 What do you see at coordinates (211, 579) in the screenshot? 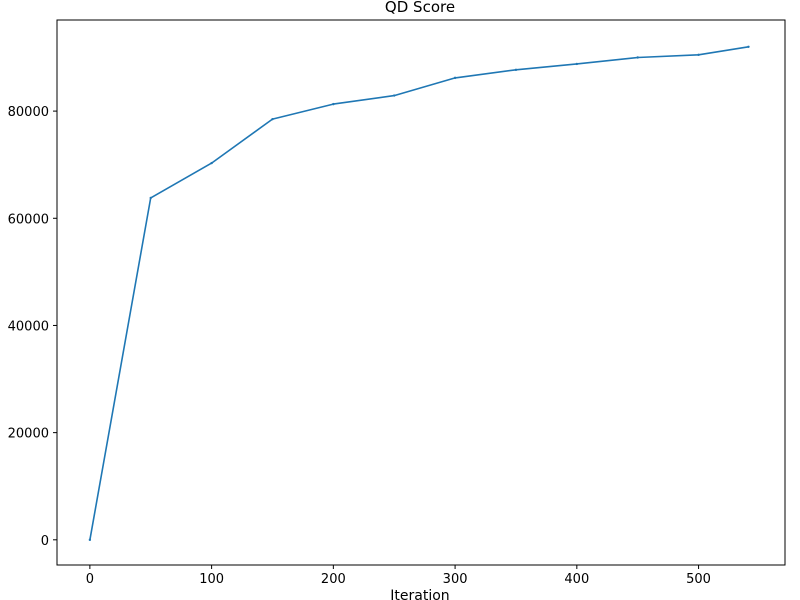
I see `x-tick-label: 100` at bounding box center [211, 579].